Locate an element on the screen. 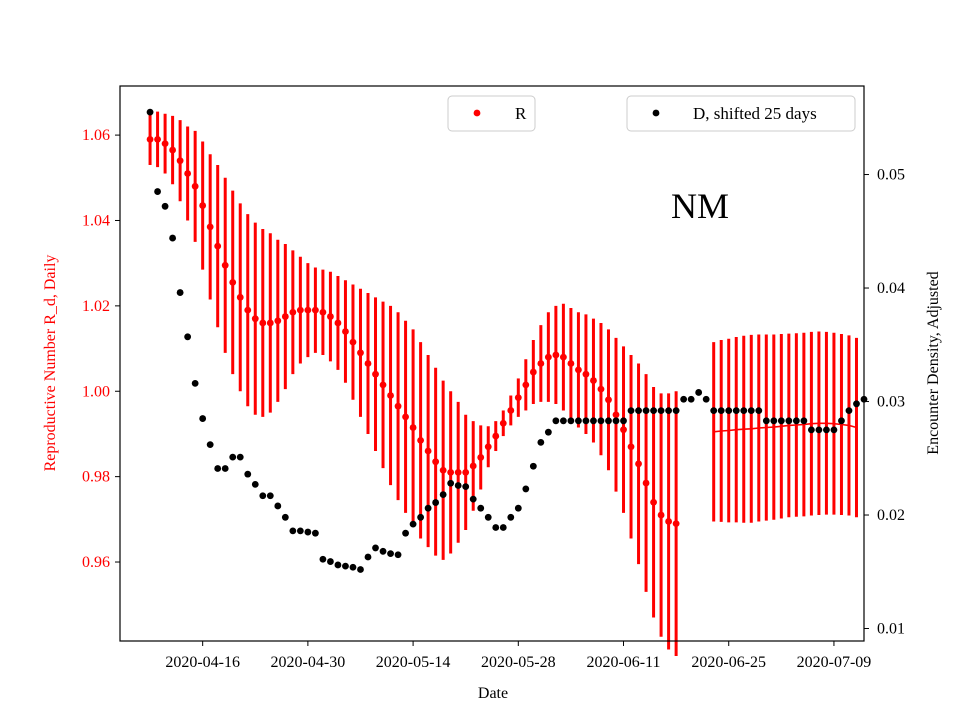 The image size is (960, 720). legend-d-label: D, shifted 25 days is located at coordinates (755, 113).